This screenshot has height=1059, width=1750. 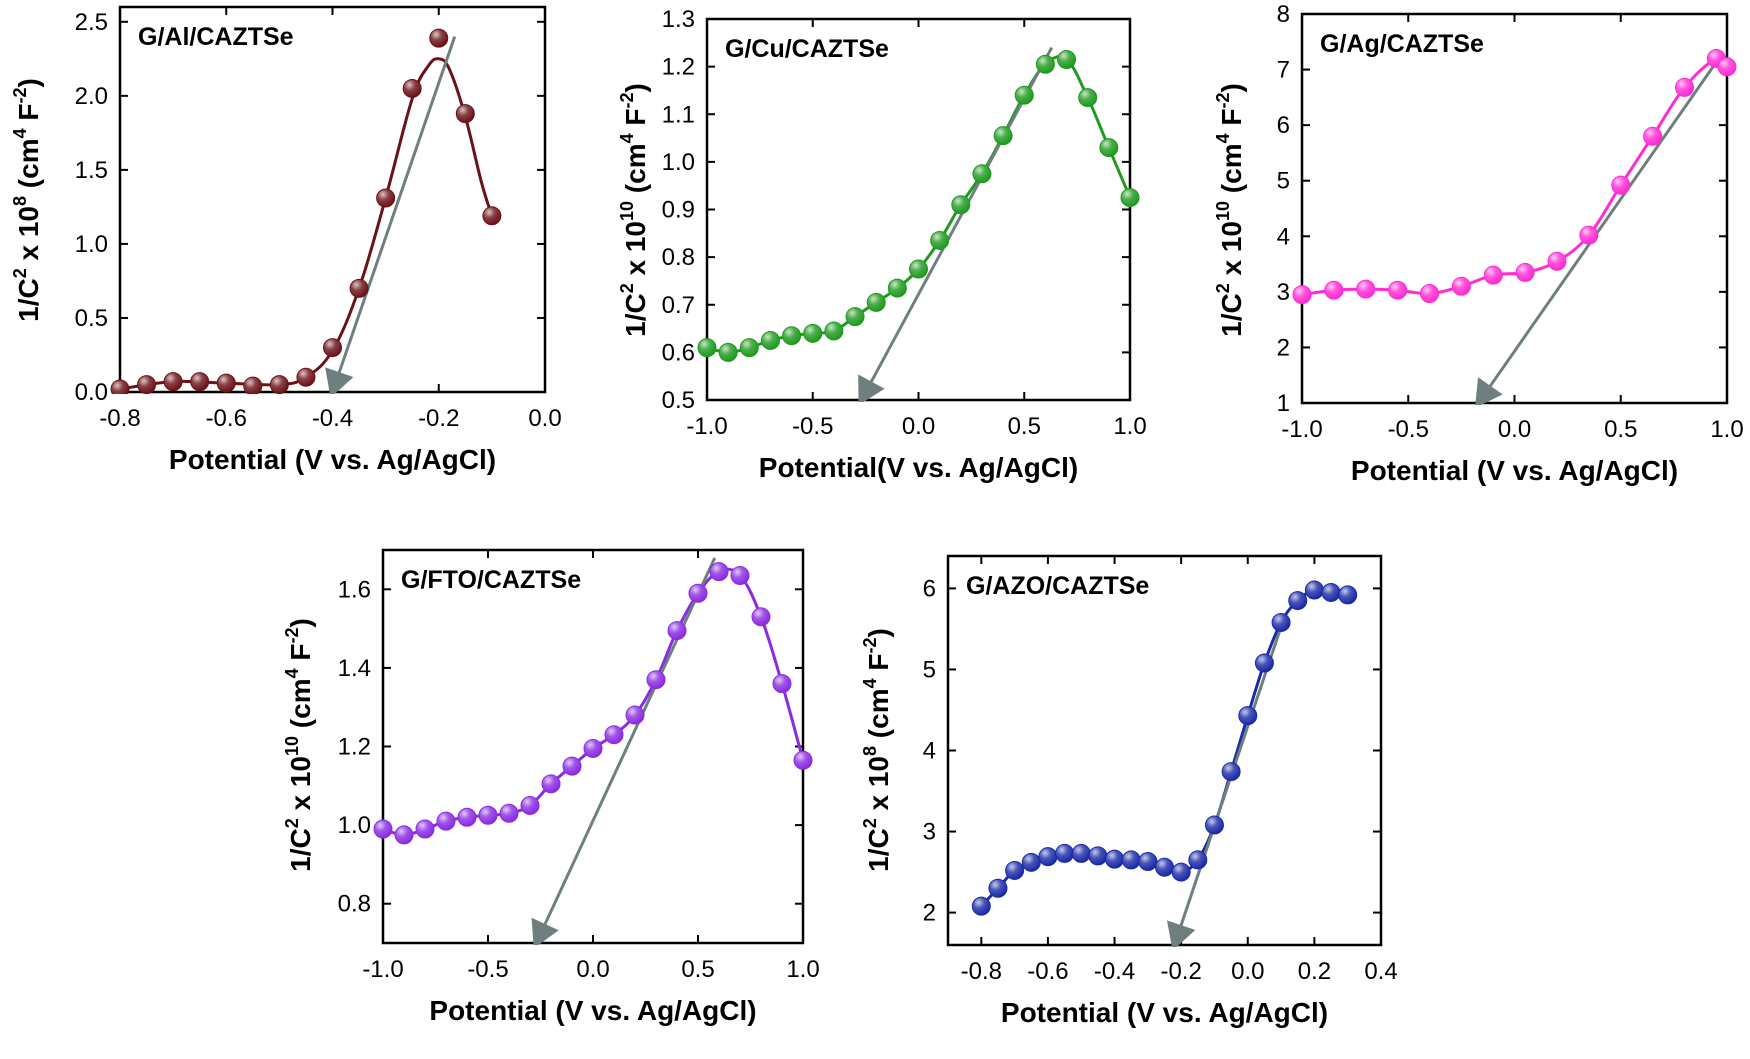 I want to click on y-tick-label-cu: 0.9, so click(x=678, y=210).